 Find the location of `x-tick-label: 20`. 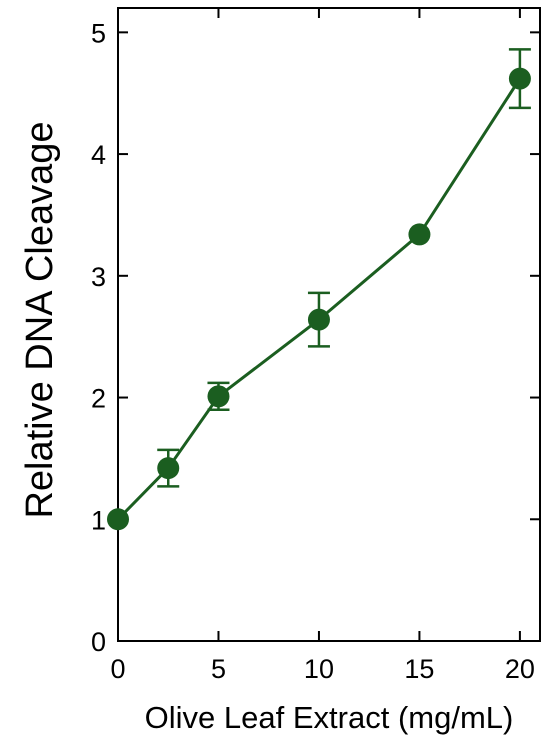

x-tick-label: 20 is located at coordinates (520, 669).